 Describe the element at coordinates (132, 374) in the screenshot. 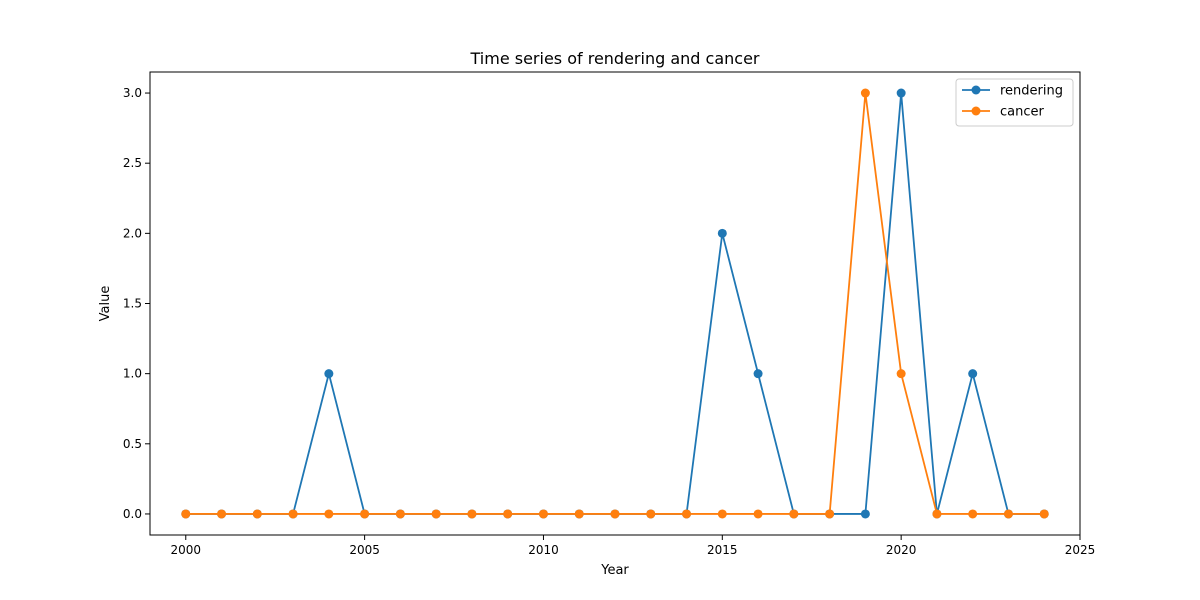

I see `y-tick-label: 1.0` at that location.